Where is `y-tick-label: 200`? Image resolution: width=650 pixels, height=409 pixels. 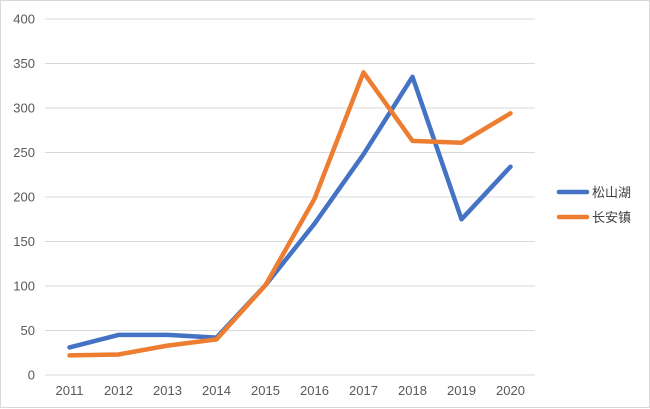 y-tick-label: 200 is located at coordinates (24, 197).